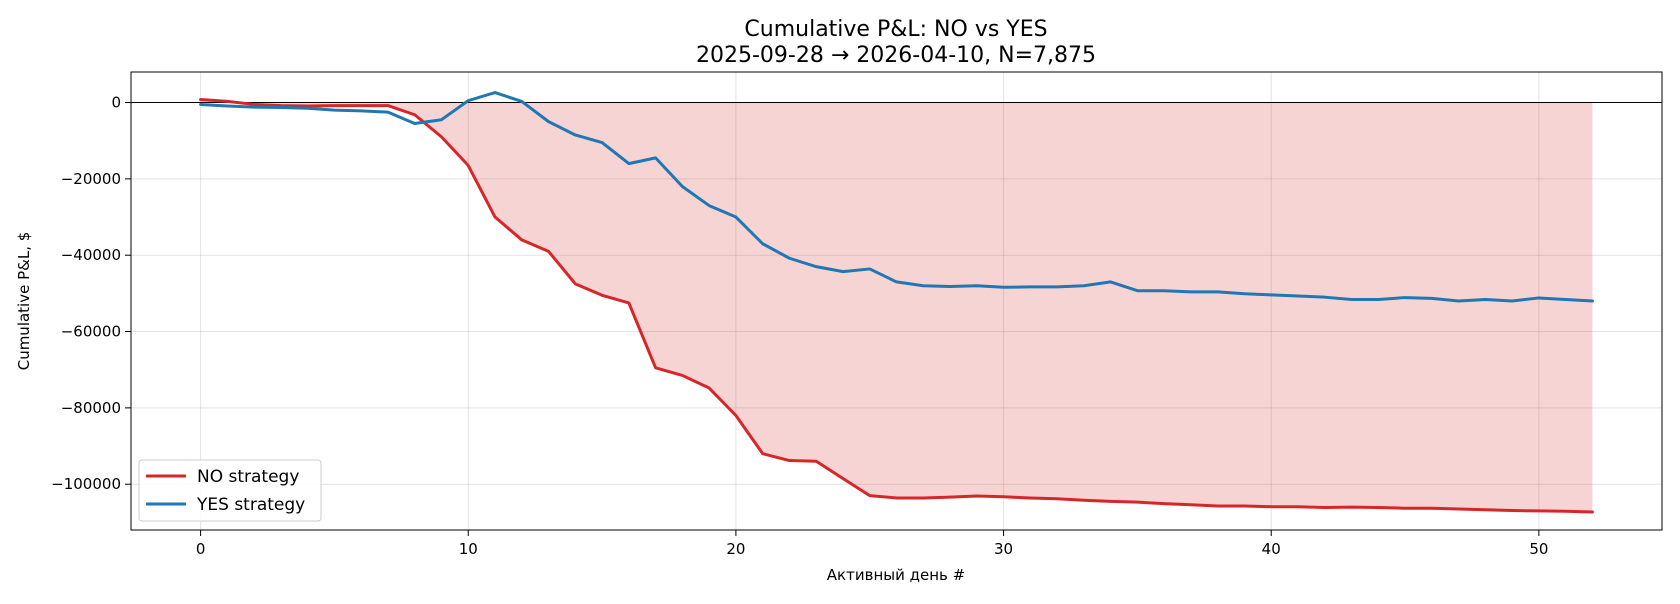 This screenshot has width=1680, height=604. What do you see at coordinates (86, 484) in the screenshot?
I see `y-tick-label: −100000` at bounding box center [86, 484].